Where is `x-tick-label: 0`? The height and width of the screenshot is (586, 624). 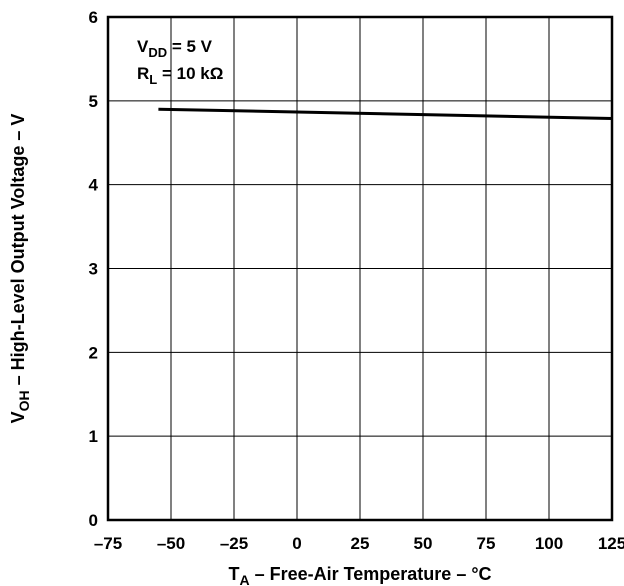 x-tick-label: 0 is located at coordinates (296, 543).